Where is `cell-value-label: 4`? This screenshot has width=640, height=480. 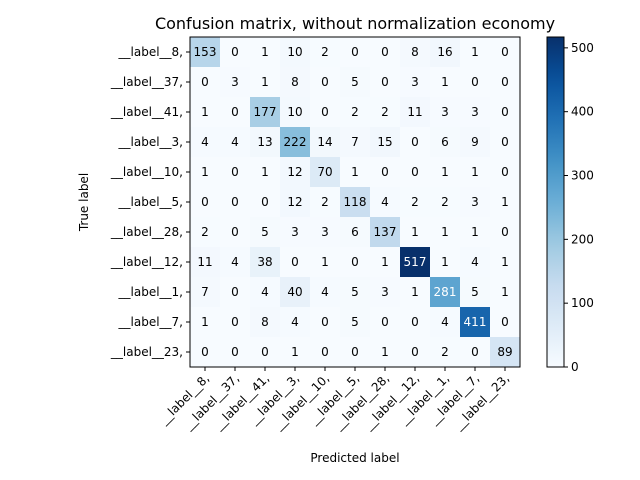
cell-value-label: 4 is located at coordinates (445, 322).